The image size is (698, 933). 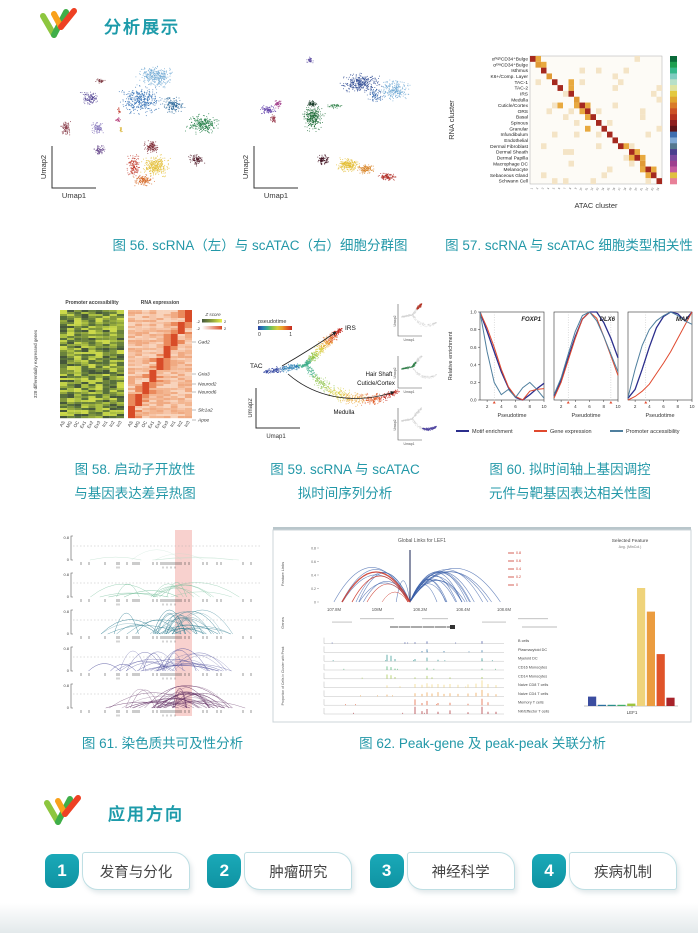 I want to click on svg-text: Melanocyte, so click(x=515, y=170).